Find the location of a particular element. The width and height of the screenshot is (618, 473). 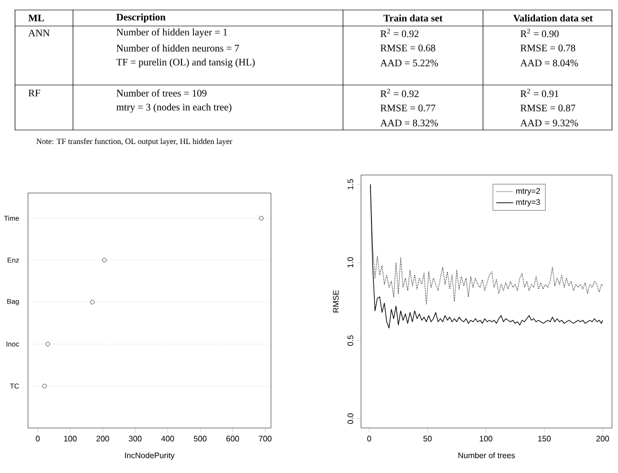

text: Validation data set is located at coordinates (553, 18).